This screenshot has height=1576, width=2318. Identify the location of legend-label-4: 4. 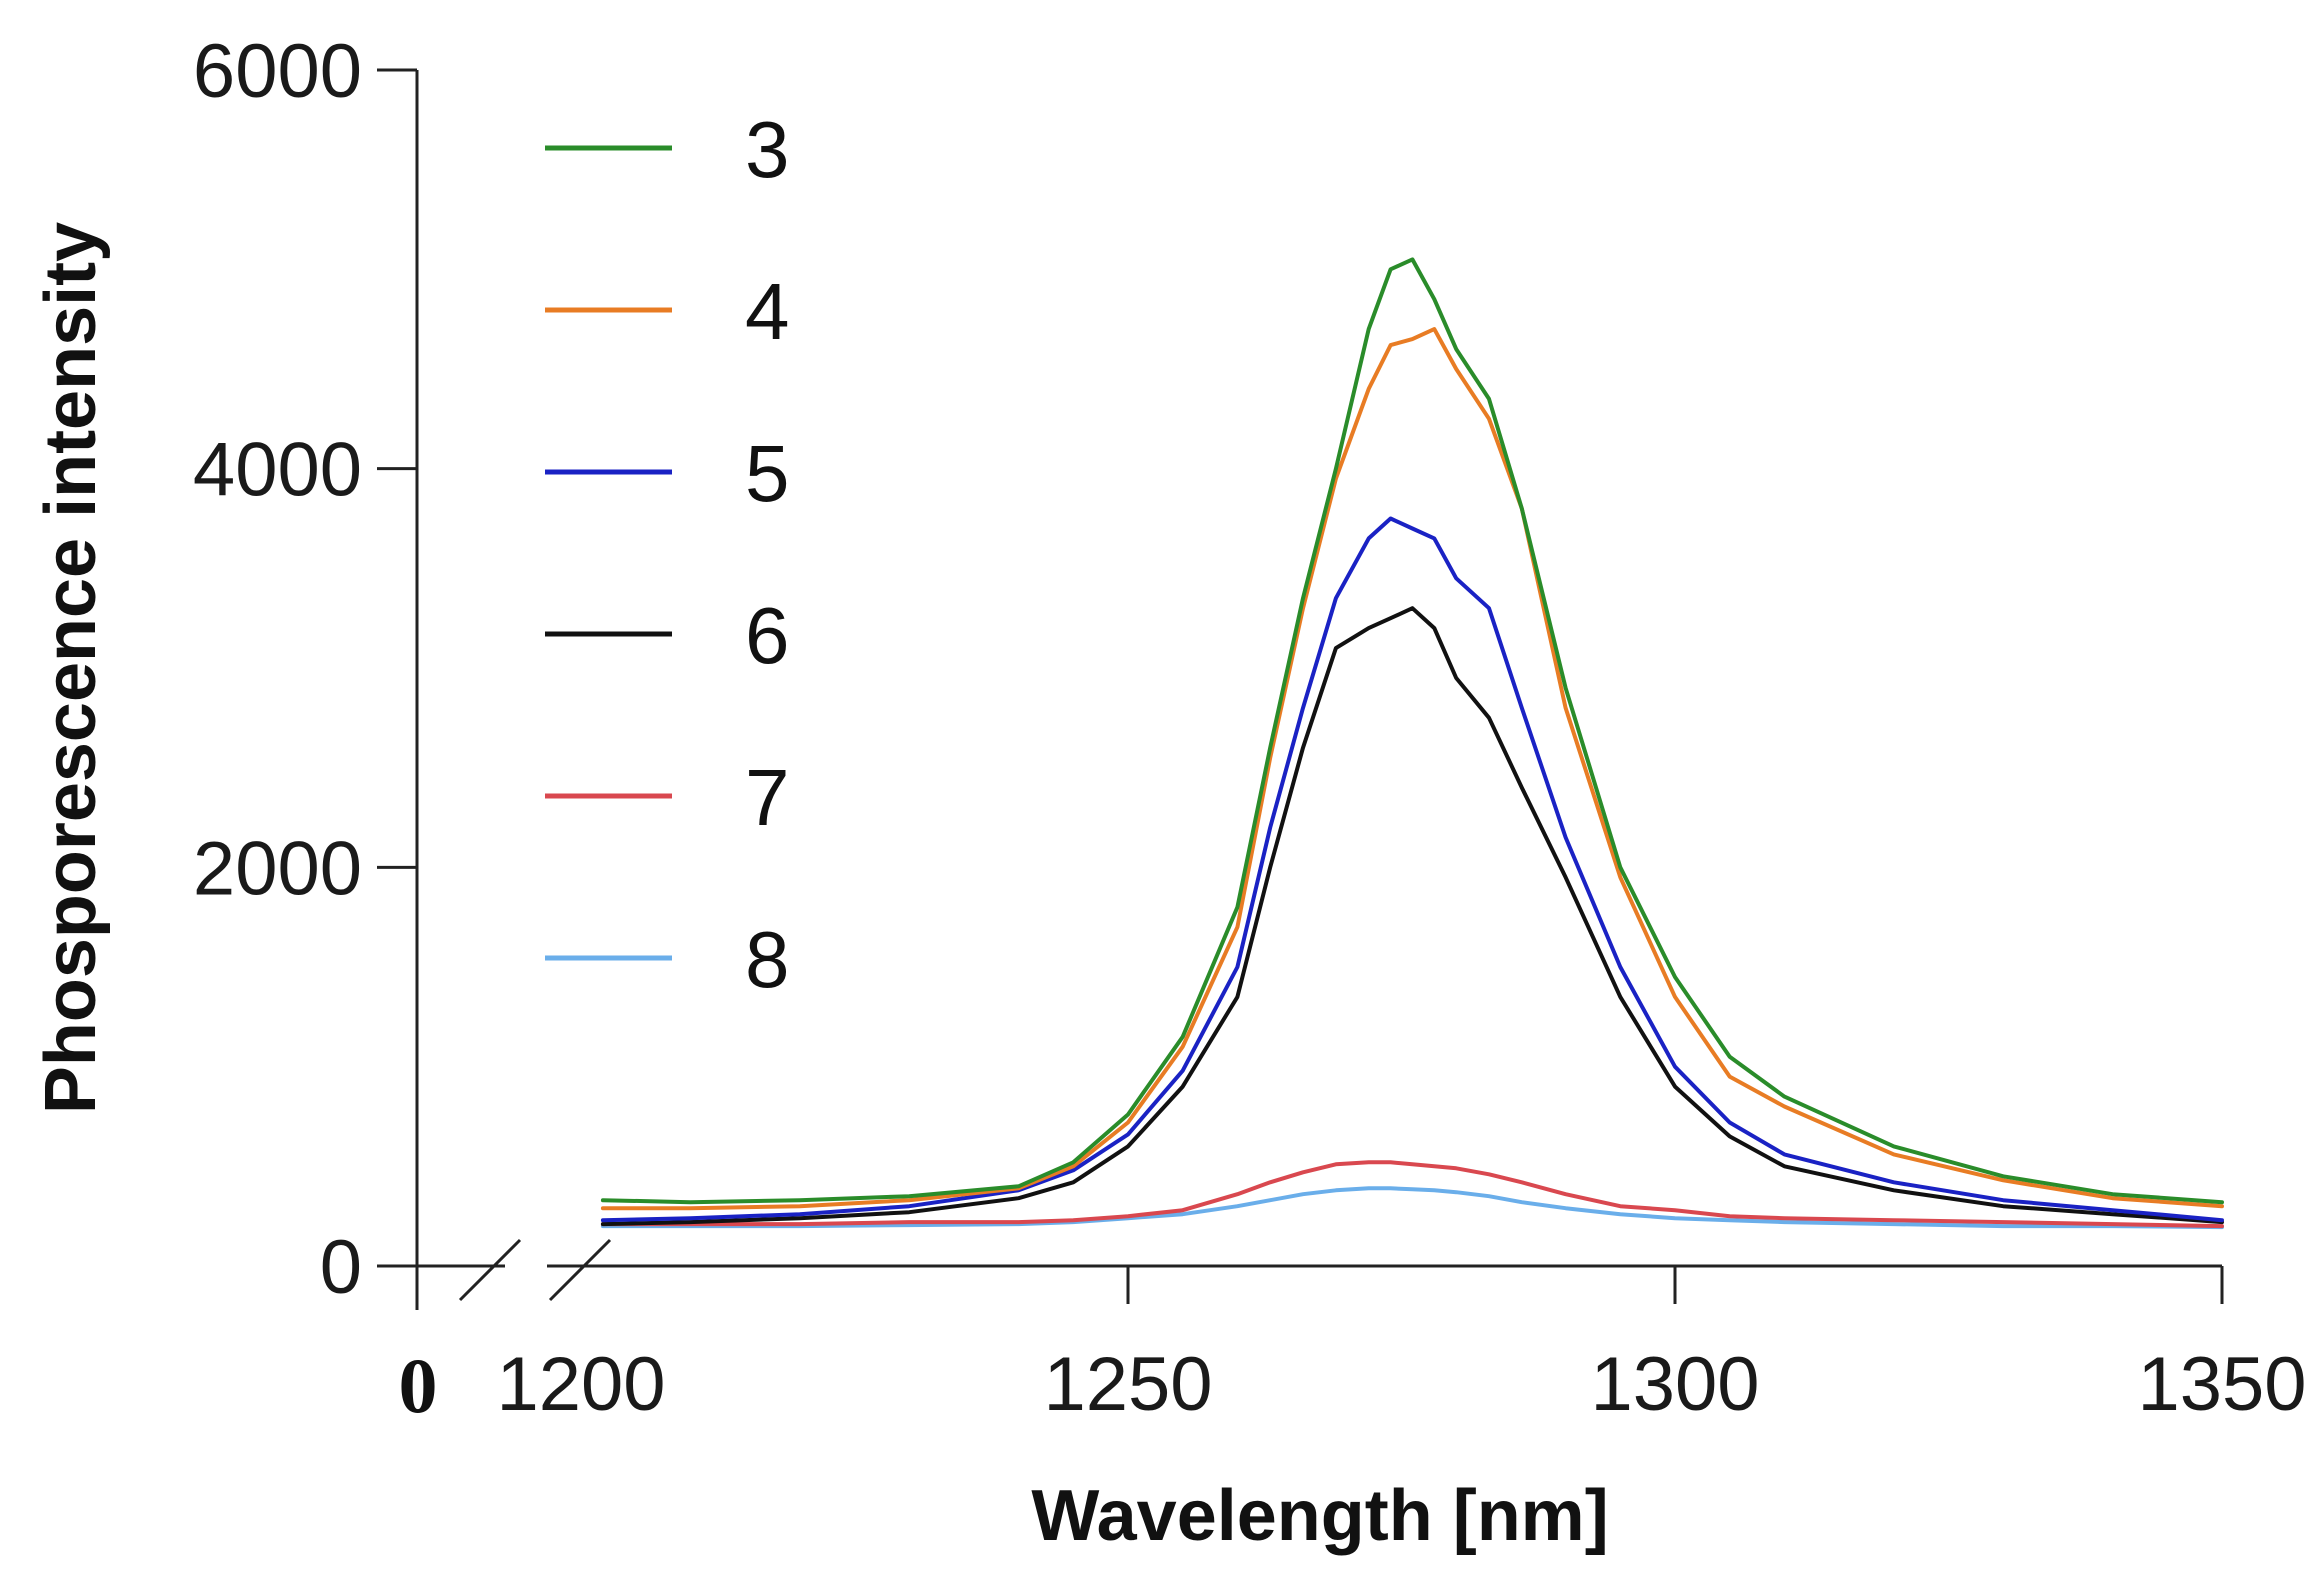
(767, 311).